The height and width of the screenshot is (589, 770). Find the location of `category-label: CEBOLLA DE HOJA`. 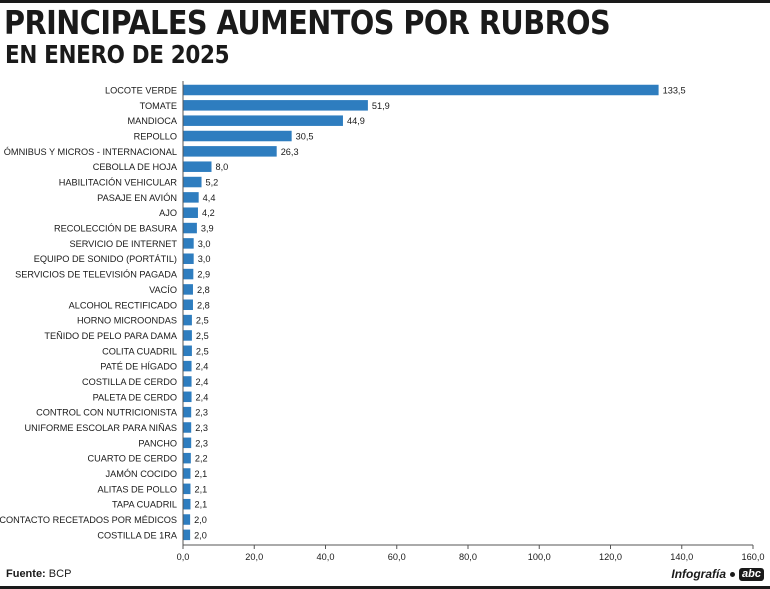

category-label: CEBOLLA DE HOJA is located at coordinates (135, 167).